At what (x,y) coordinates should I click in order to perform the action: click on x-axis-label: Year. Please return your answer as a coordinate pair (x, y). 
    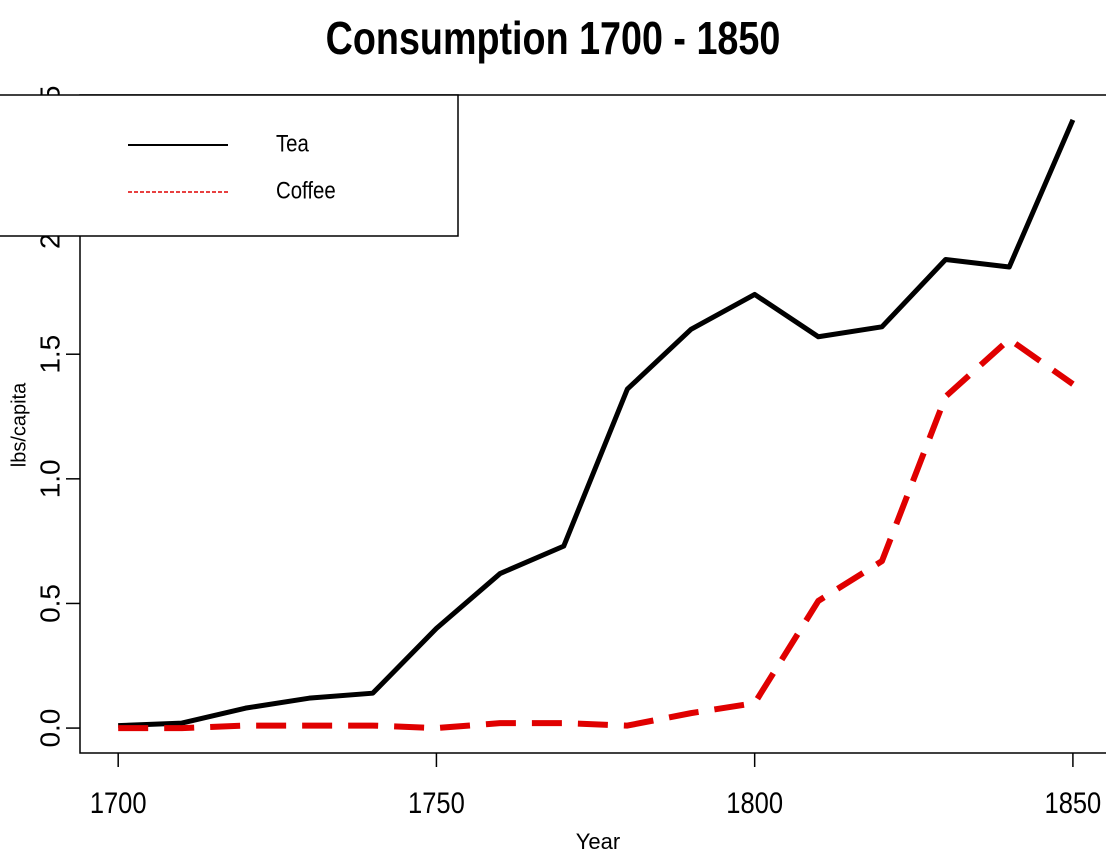
    Looking at the image, I should click on (598, 841).